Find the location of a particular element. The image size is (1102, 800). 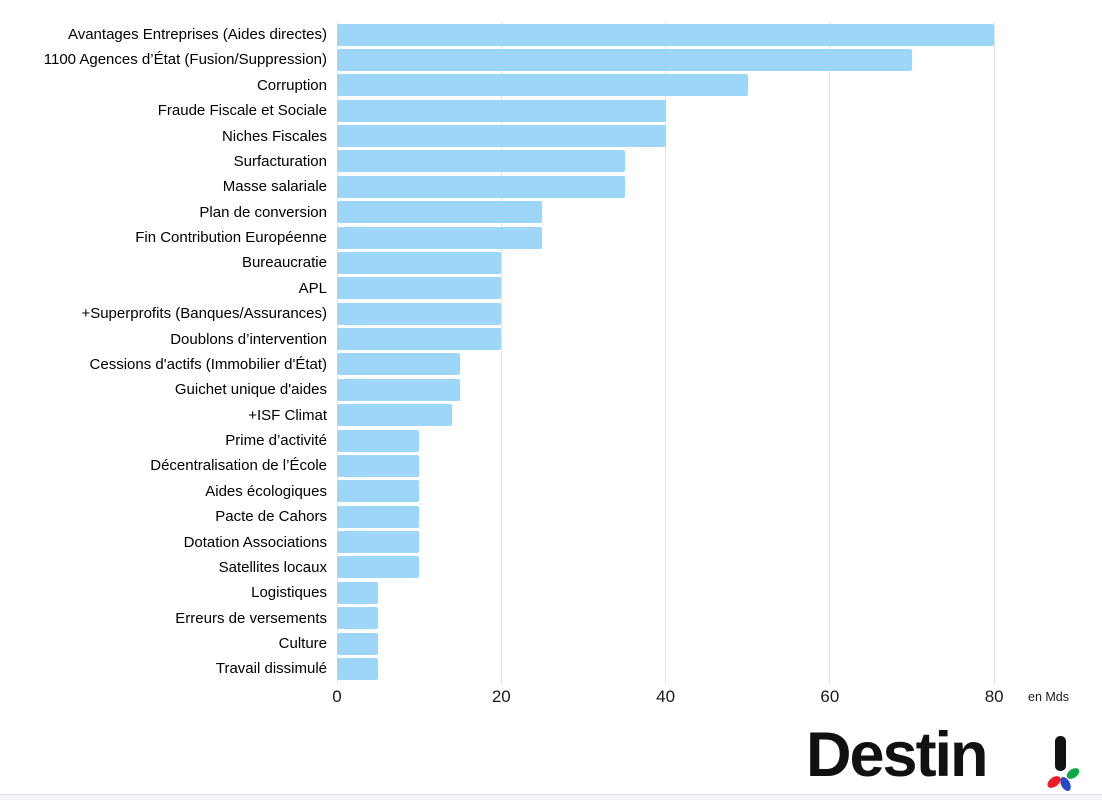

x-tick-label: 20 is located at coordinates (501, 696).